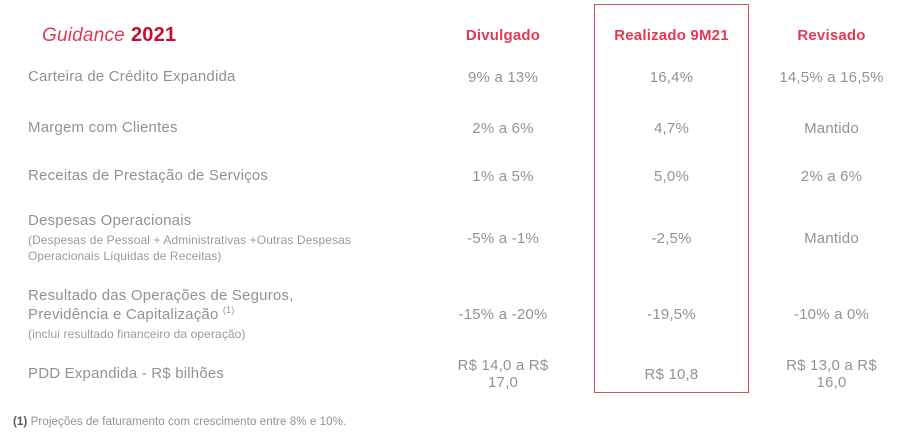 This screenshot has width=911, height=441. Describe the element at coordinates (831, 35) in the screenshot. I see `column-header-revisado: Revisado` at that location.